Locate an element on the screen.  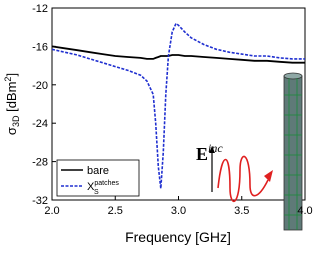
y-label-end: ] is located at coordinates (11, 75).